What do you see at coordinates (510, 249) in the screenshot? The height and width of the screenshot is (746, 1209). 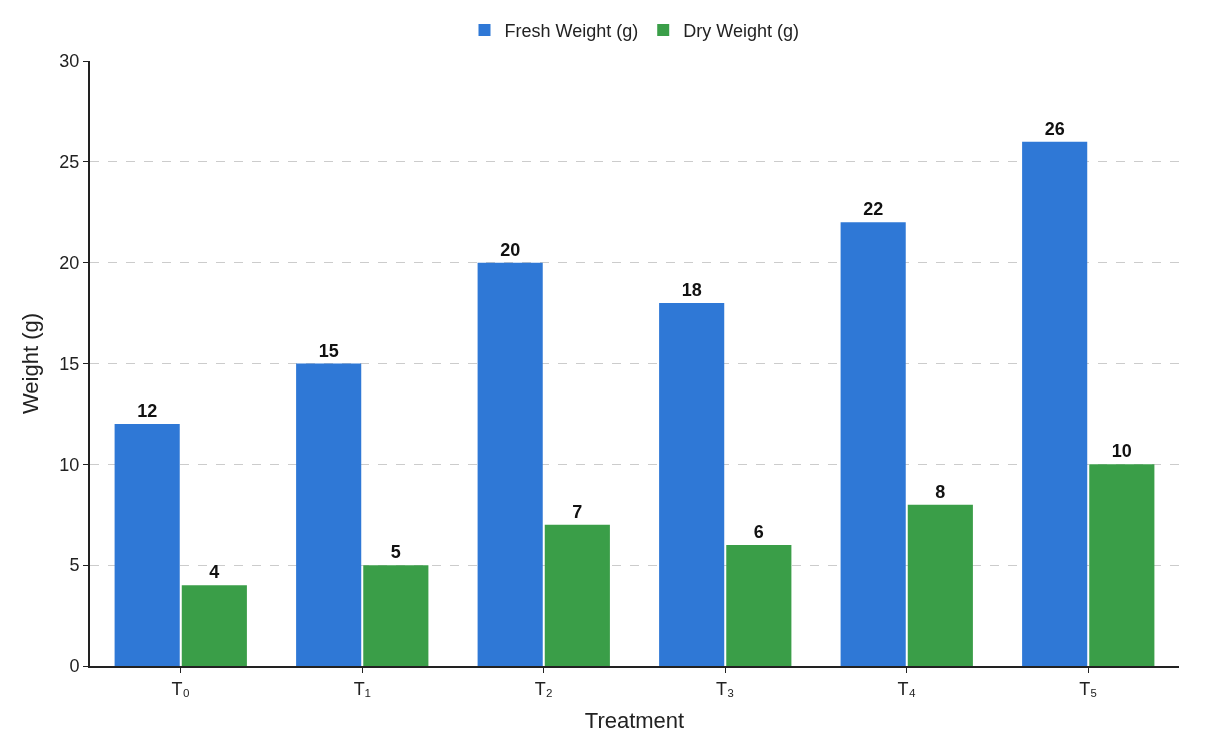 I see `data-label: 20` at bounding box center [510, 249].